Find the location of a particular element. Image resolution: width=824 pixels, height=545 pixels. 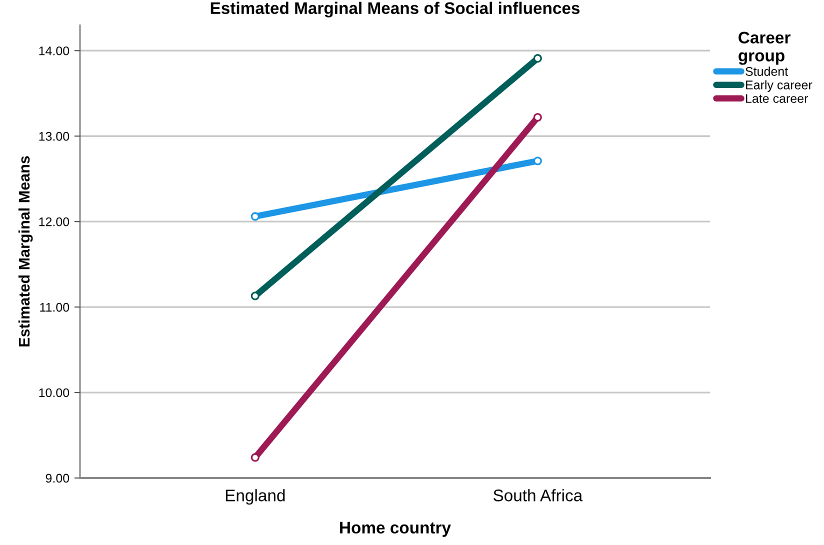

legend-label: Early career is located at coordinates (779, 86).